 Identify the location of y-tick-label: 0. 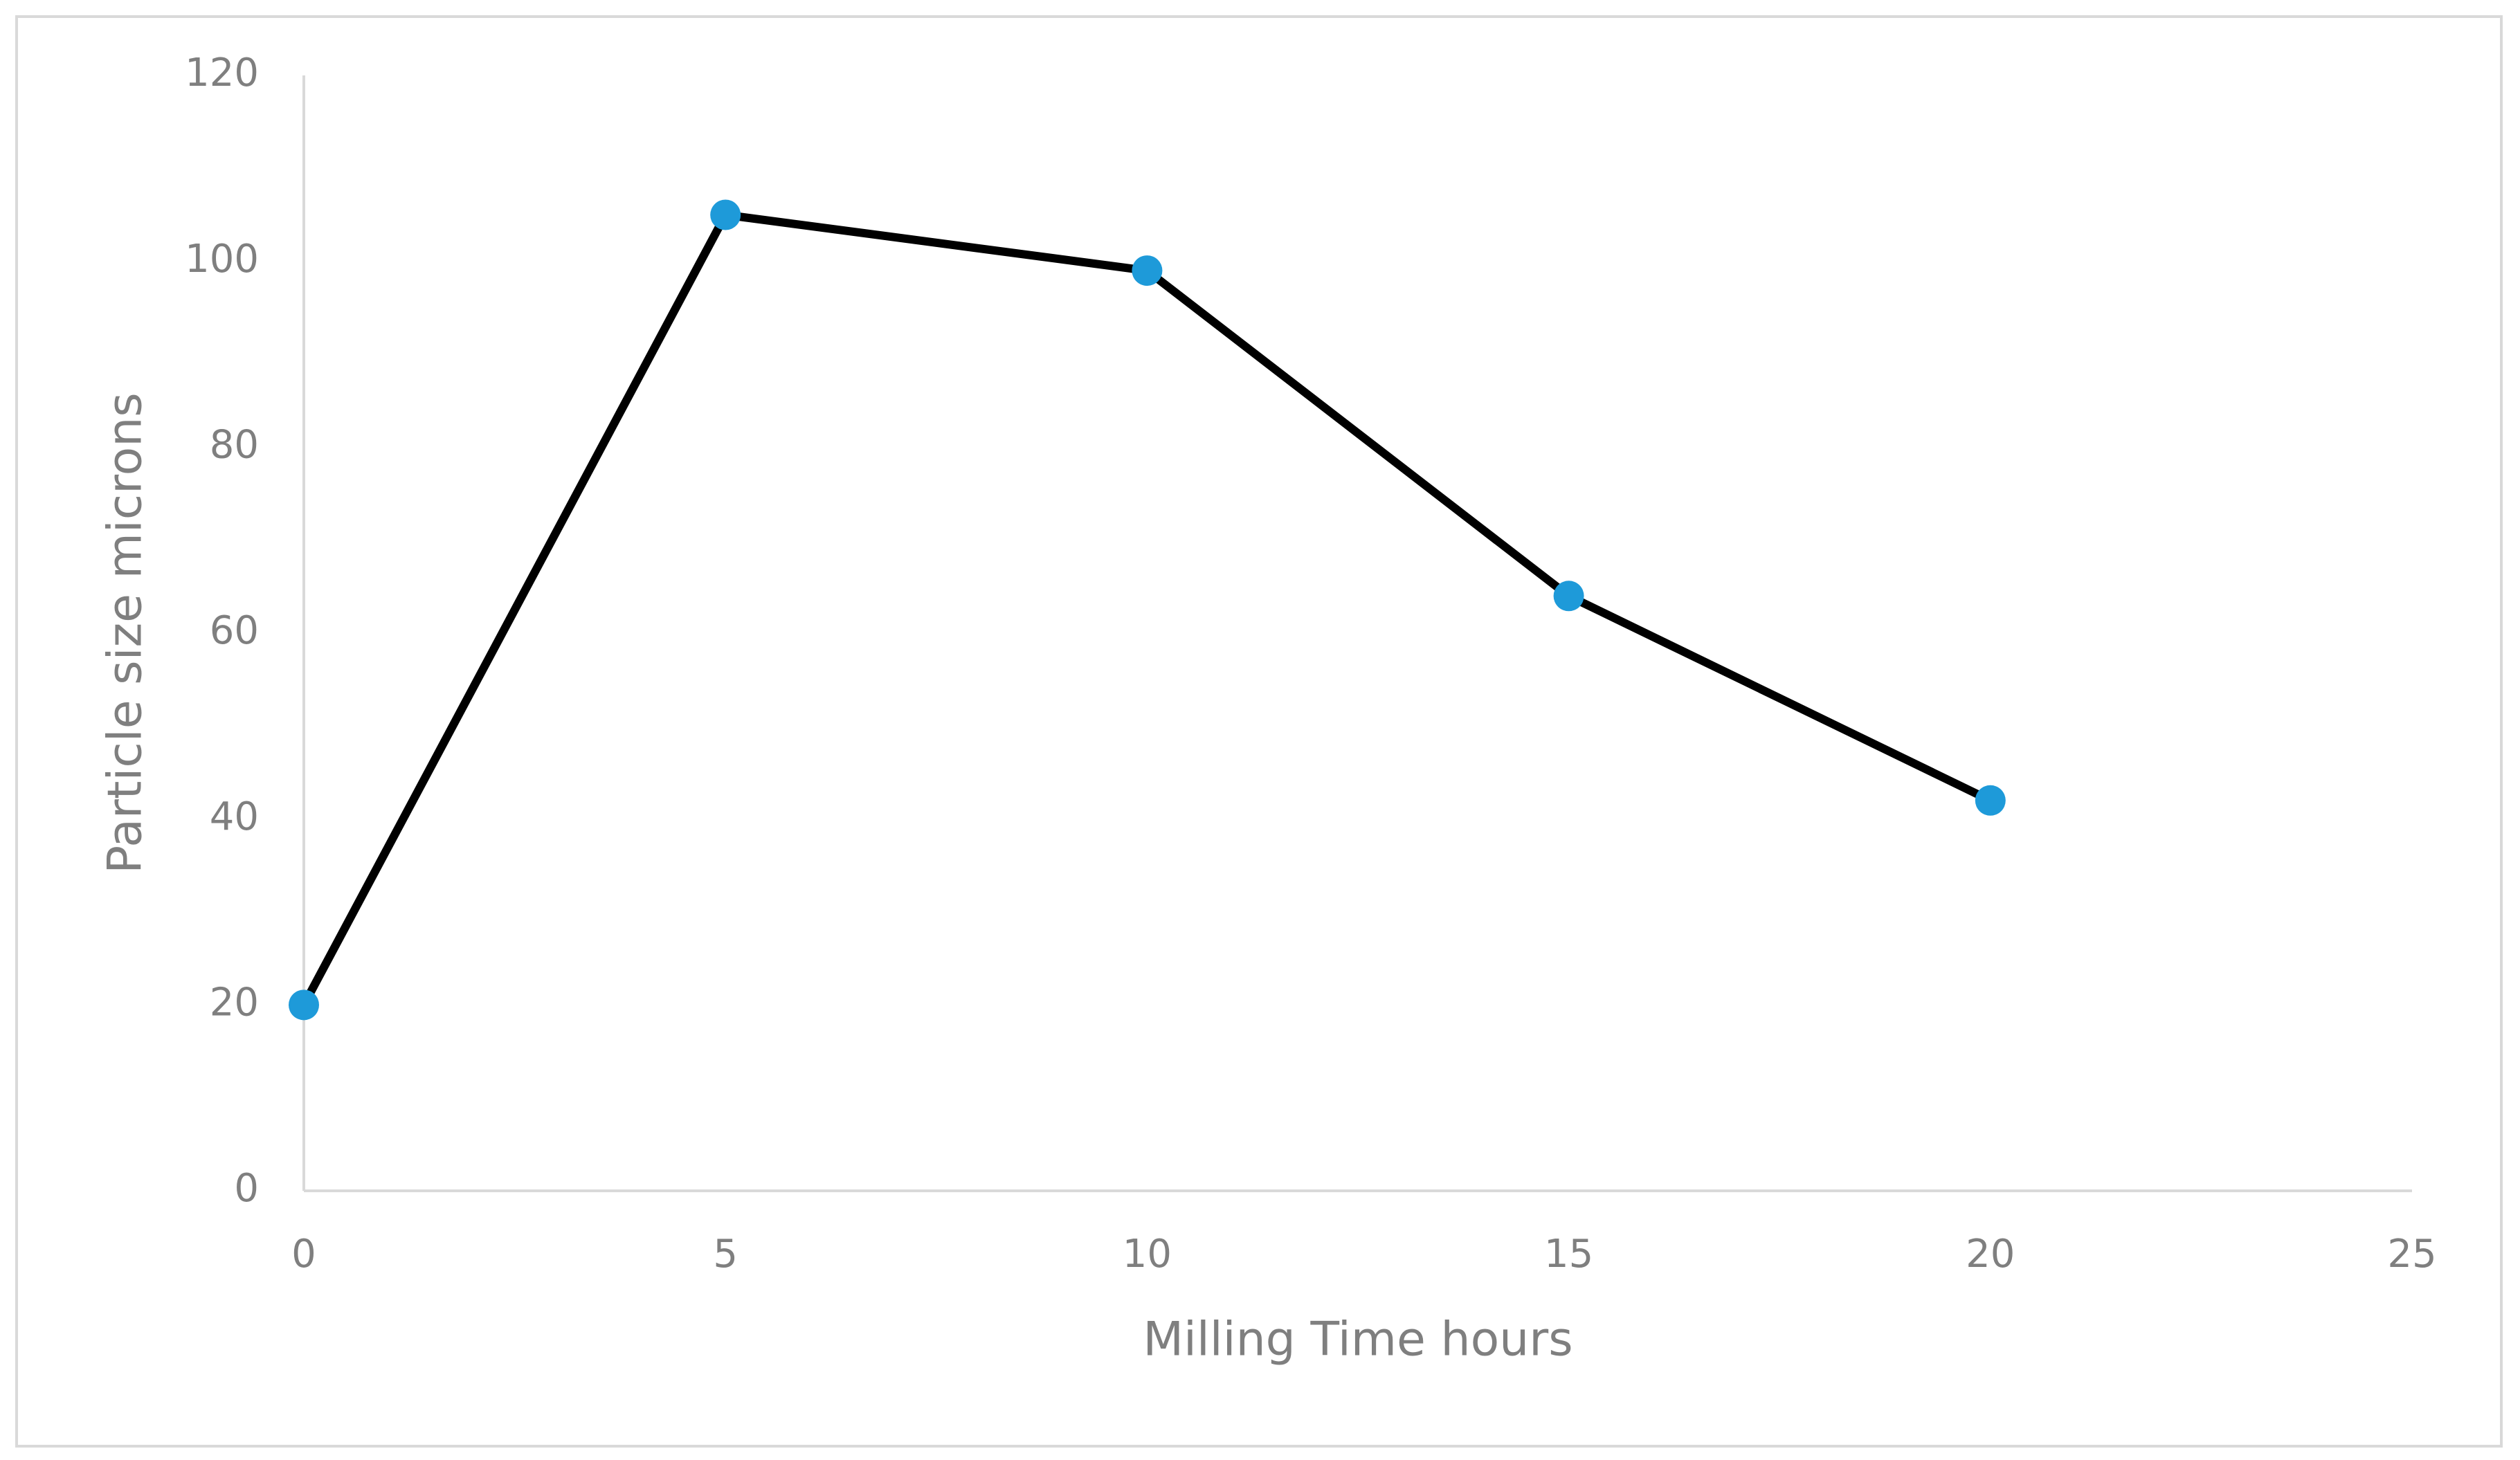
(246, 1188).